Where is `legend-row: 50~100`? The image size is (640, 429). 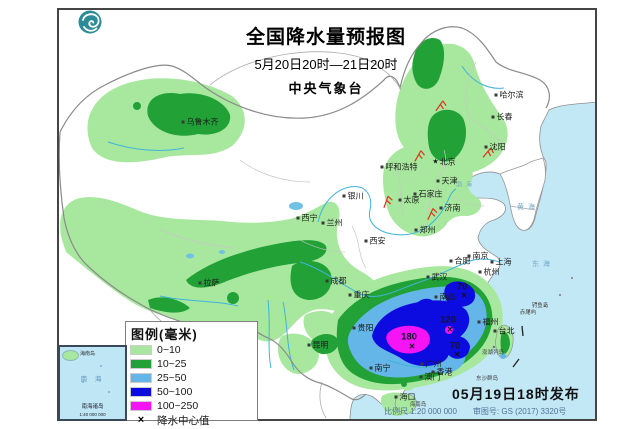
legend-row: 50~100 is located at coordinates (191, 392).